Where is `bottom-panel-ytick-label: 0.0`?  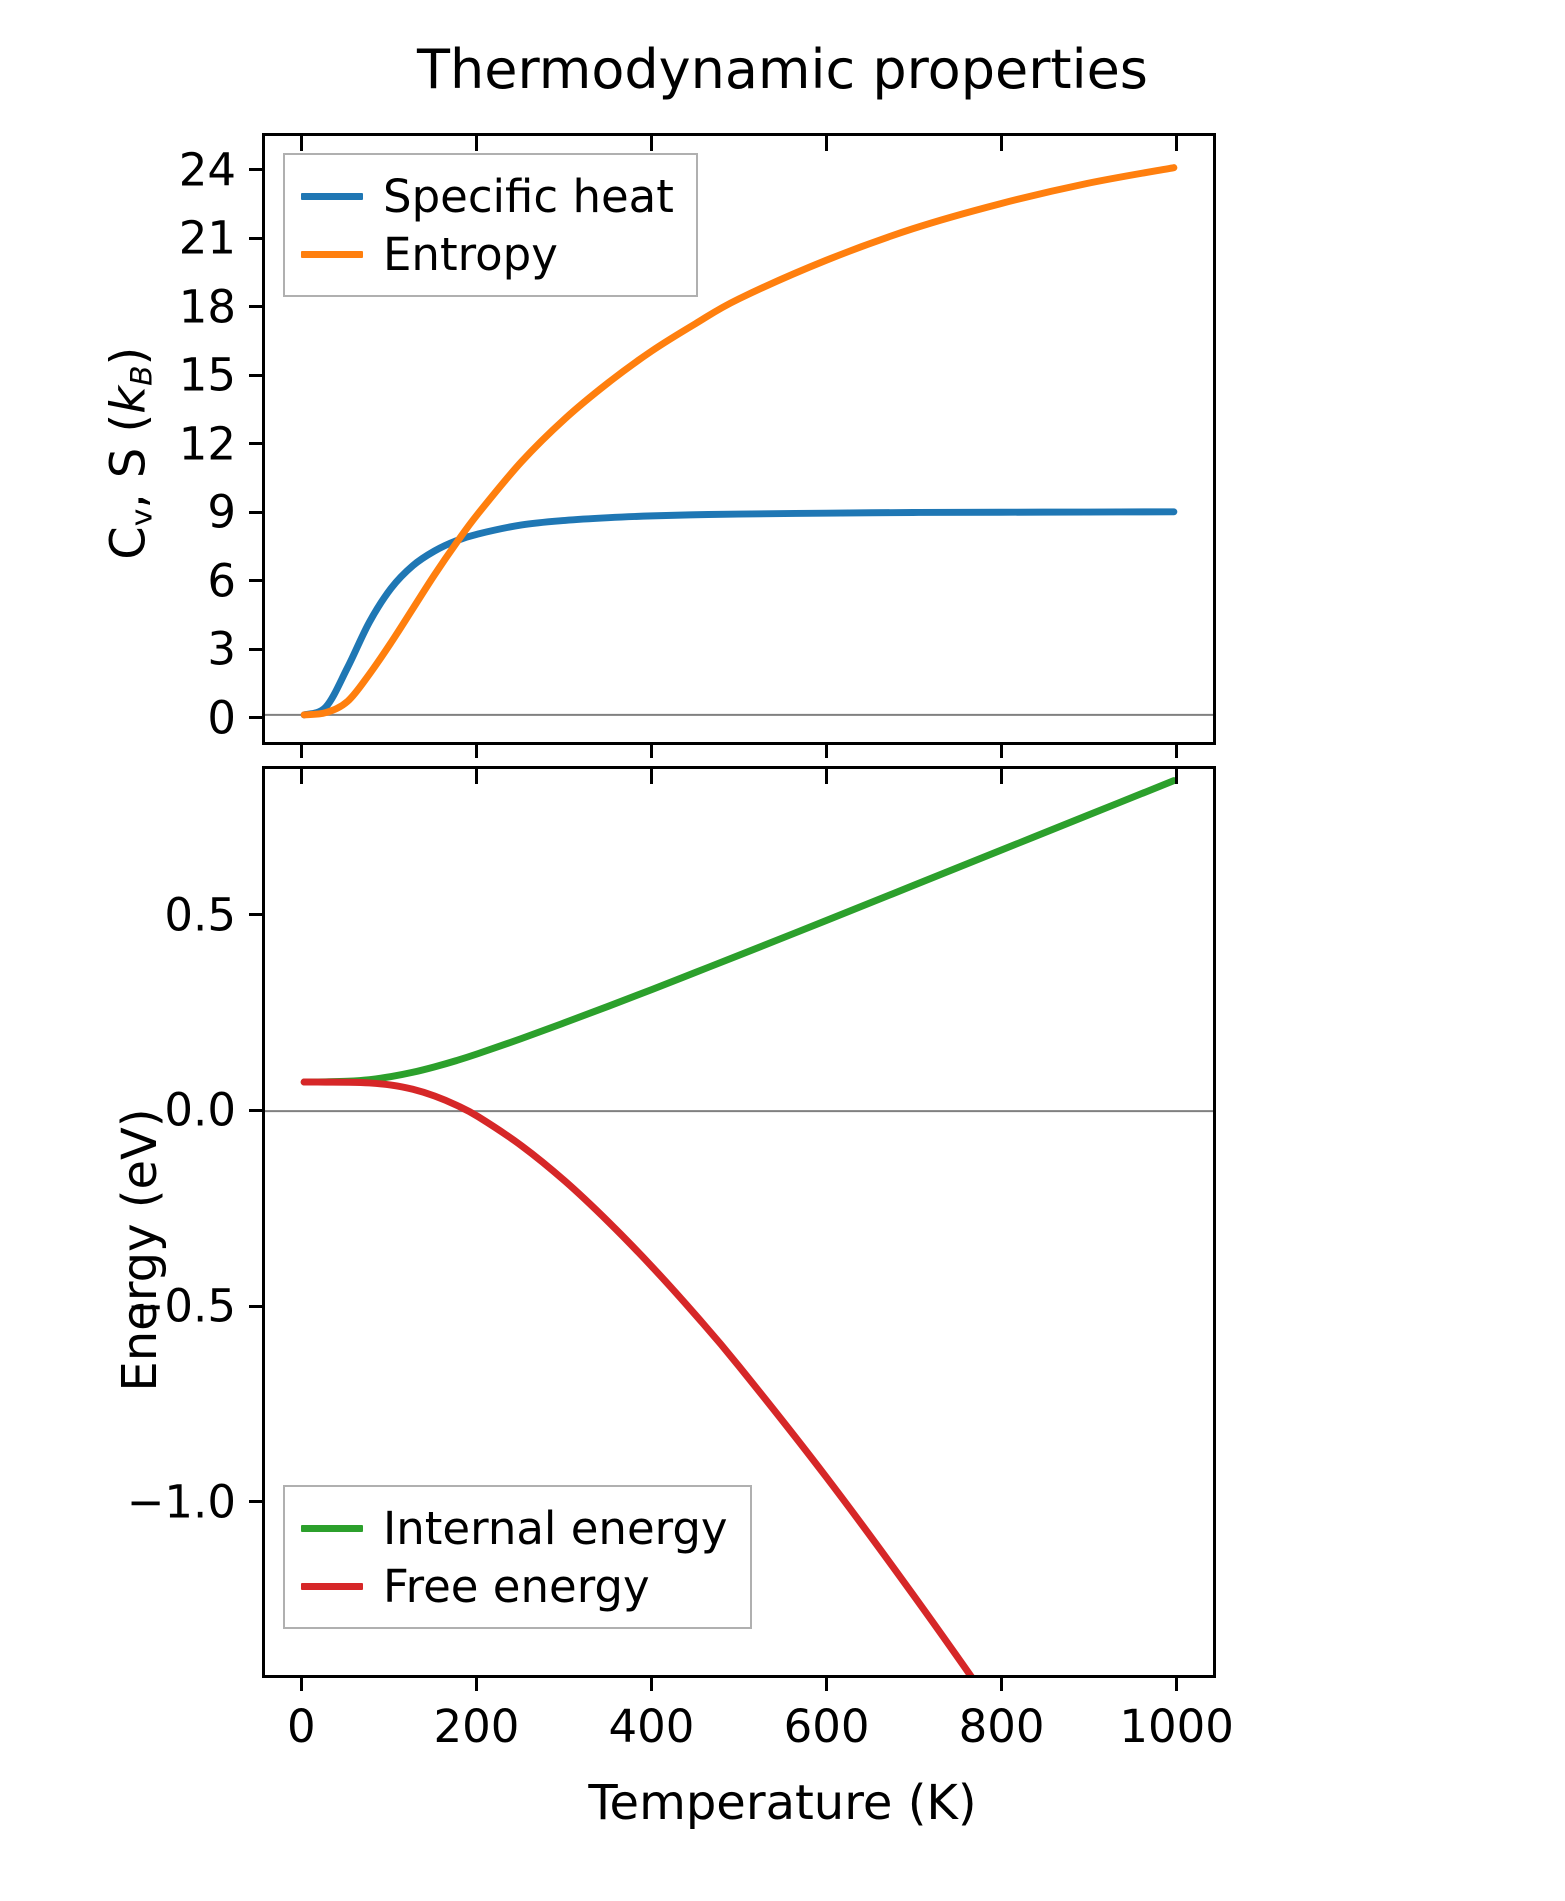 bottom-panel-ytick-label: 0.0 is located at coordinates (200, 1110).